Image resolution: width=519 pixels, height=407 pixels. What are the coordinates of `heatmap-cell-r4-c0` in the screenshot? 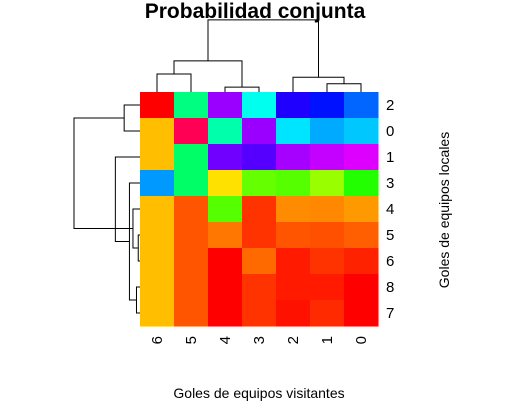 It's located at (361, 209).